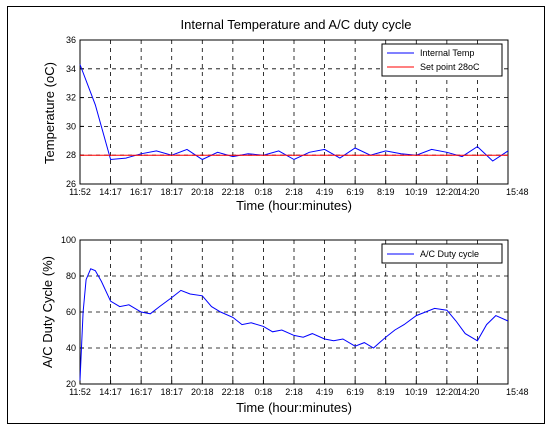 Image resolution: width=551 pixels, height=428 pixels. I want to click on temperature-y-axis-label: Temperature (oC), so click(49, 113).